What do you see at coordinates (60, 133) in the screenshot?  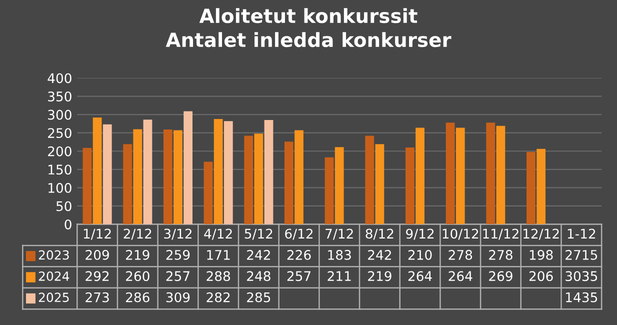 I see `y-tick-label: 250` at bounding box center [60, 133].